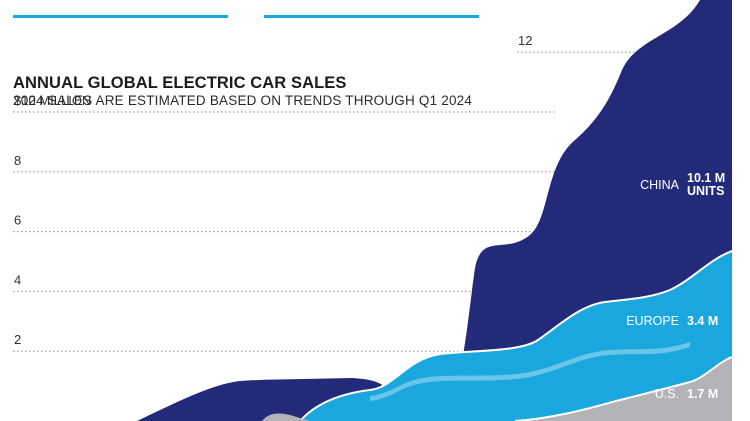 This screenshot has width=750, height=421. I want to click on y-tick-label: $10 MILLION, so click(52, 100).